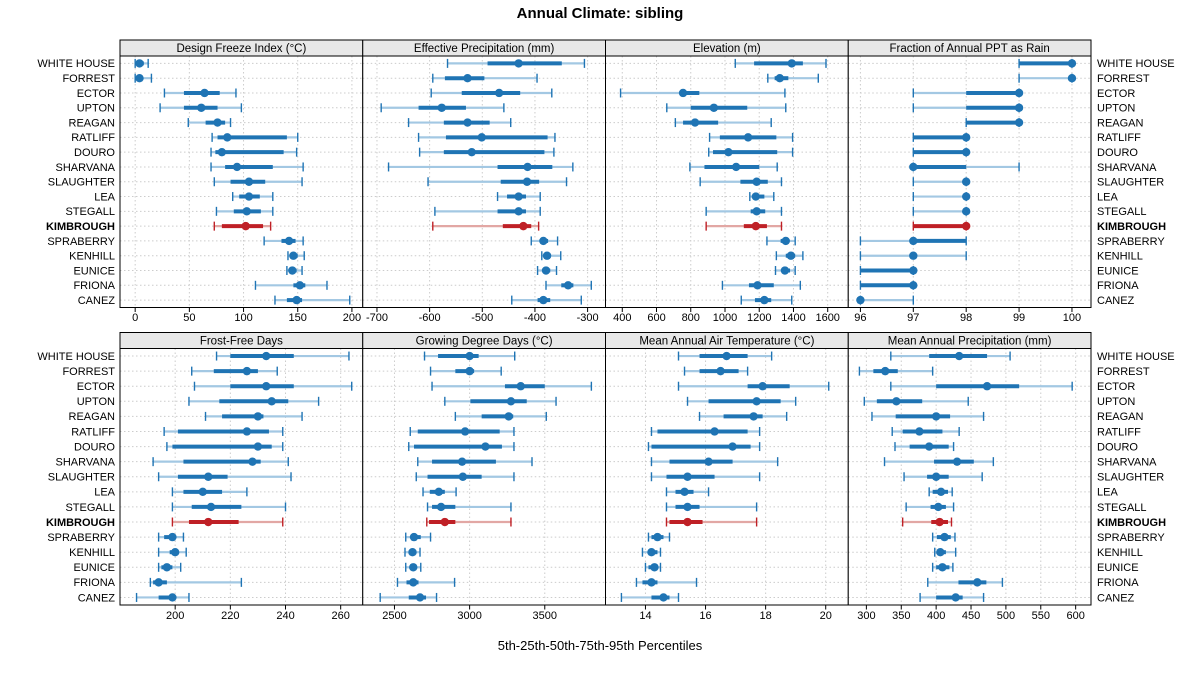 This screenshot has width=1200, height=675. What do you see at coordinates (1116, 109) in the screenshot?
I see `station-label-right-upton: UPTON` at bounding box center [1116, 109].